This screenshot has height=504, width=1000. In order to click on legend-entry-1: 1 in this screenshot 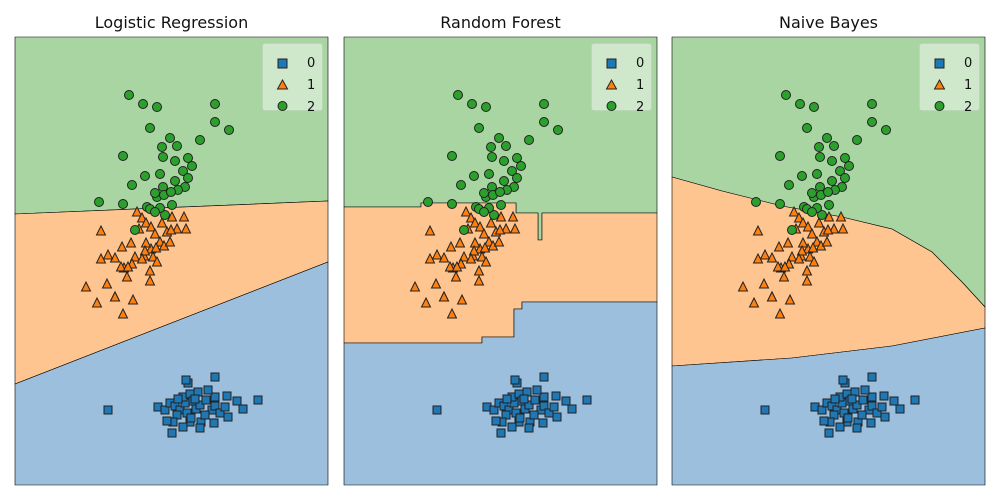, I will do `click(640, 85)`.